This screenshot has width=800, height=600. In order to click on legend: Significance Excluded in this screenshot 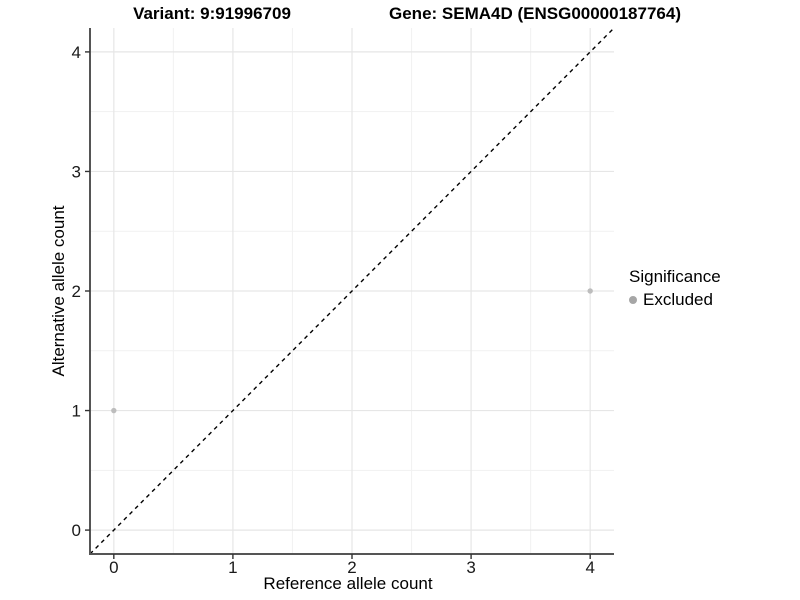, I will do `click(675, 288)`.